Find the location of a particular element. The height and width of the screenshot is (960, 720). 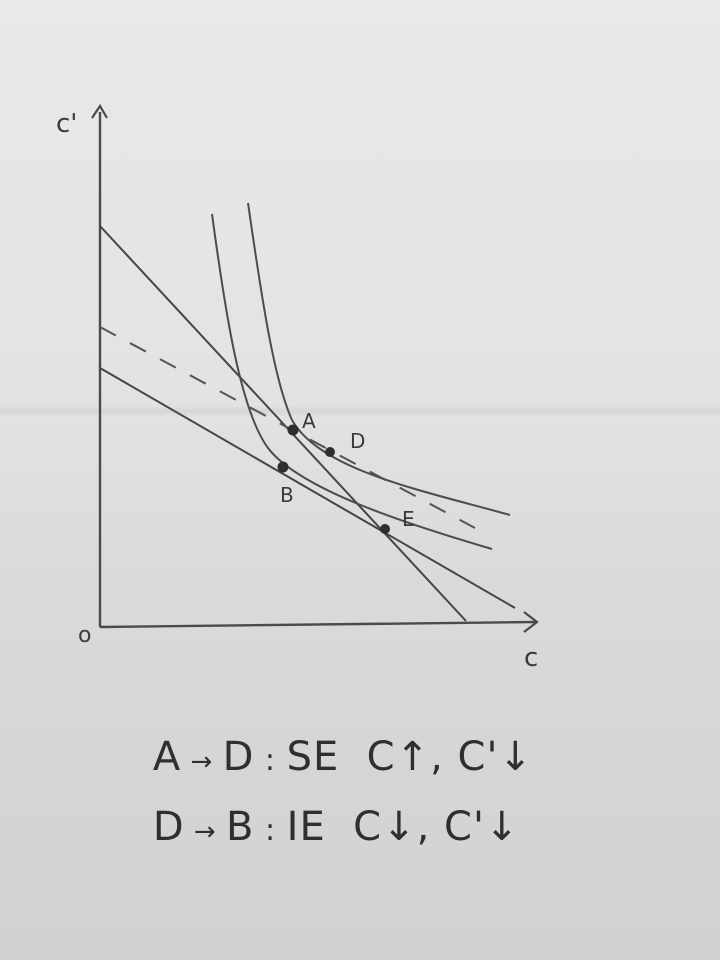

label-D: D is located at coordinates (357, 441).